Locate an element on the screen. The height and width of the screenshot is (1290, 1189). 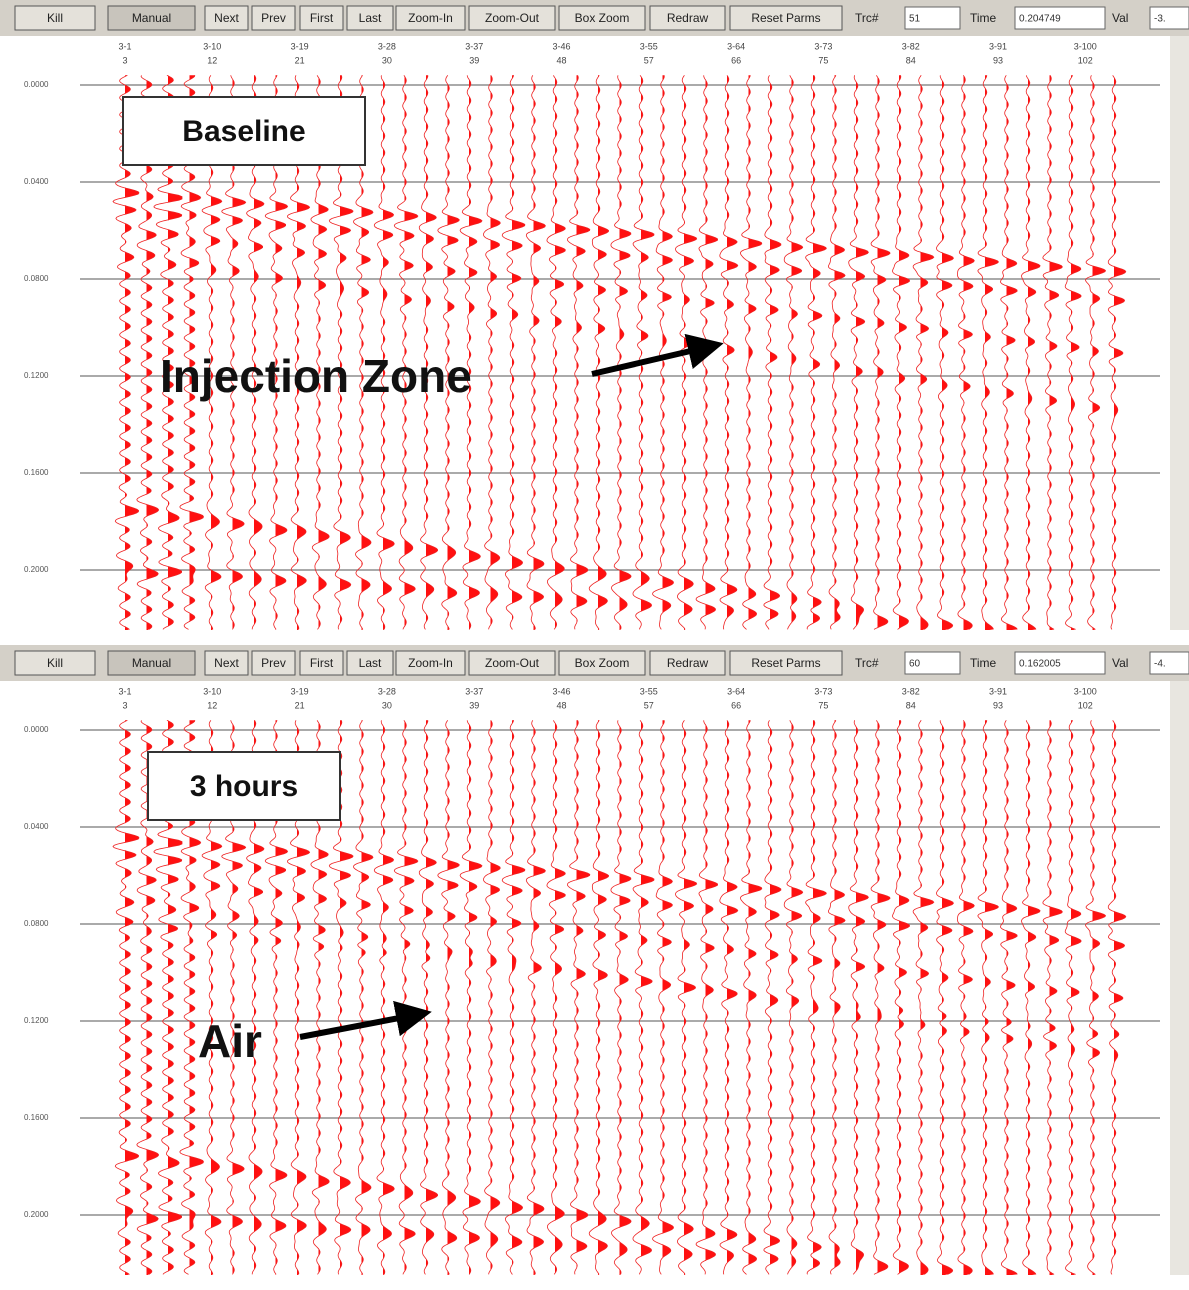
trace-label-bottom: 102 is located at coordinates (1085, 705).